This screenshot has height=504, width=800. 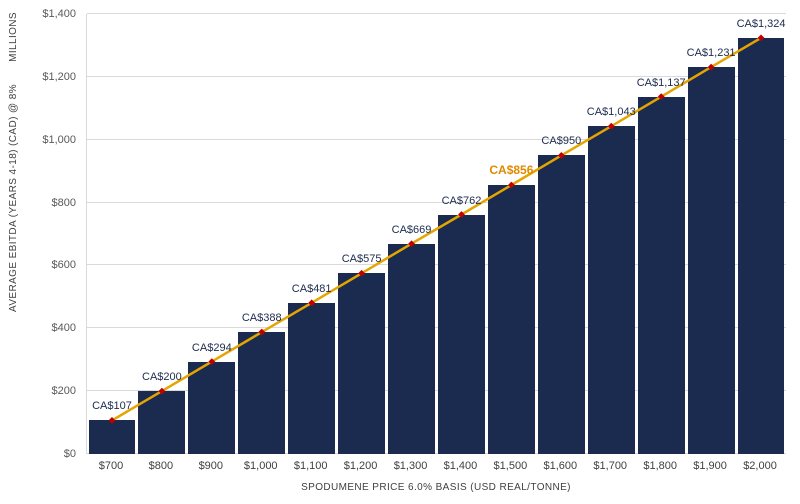 I want to click on bar-label: CA$1,043, so click(x=611, y=112).